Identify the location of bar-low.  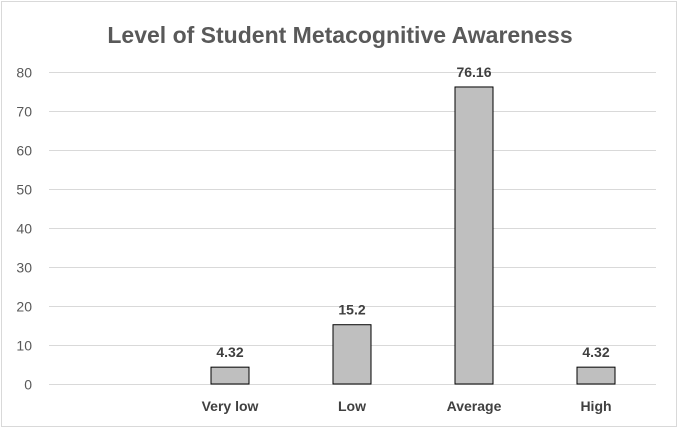
(352, 354).